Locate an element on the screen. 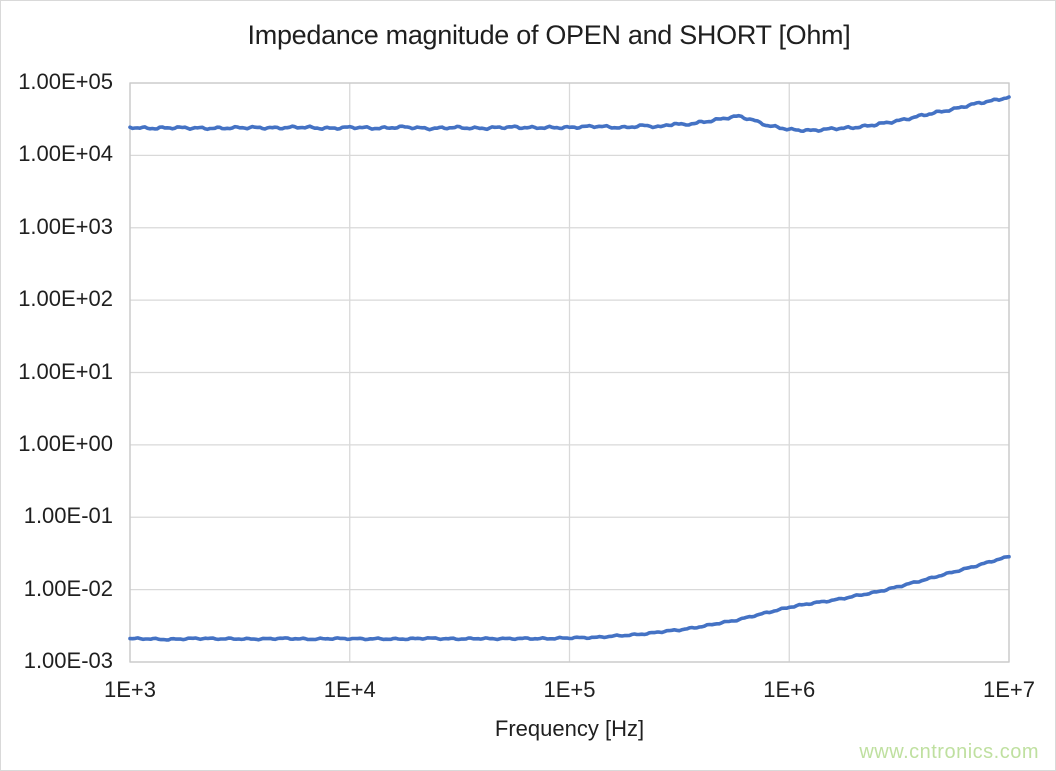 This screenshot has width=1056, height=771. watermark: www.cntronics.com is located at coordinates (949, 752).